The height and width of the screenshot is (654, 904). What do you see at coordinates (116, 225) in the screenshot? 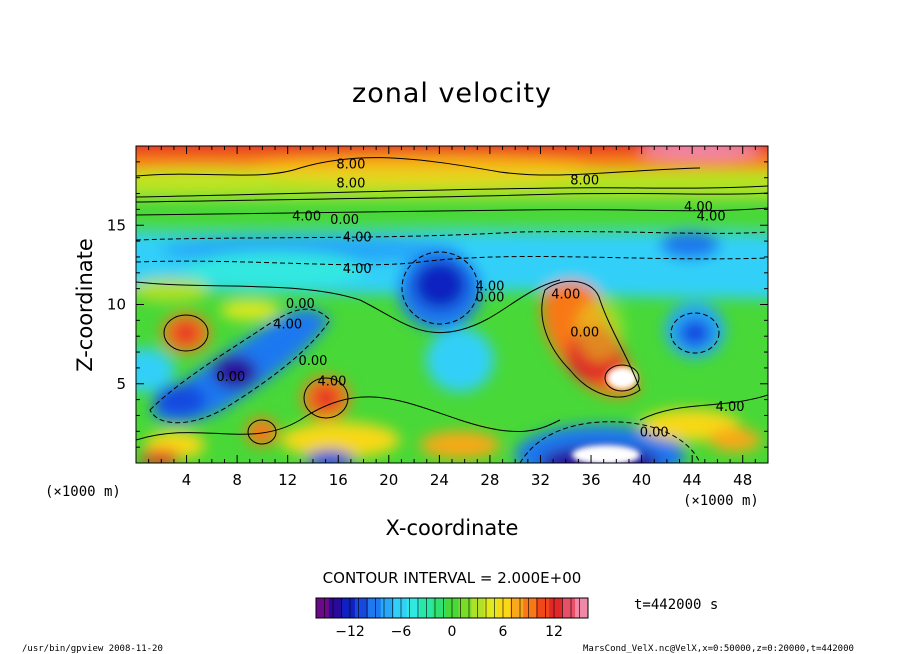
I see `y-tick-label: 15` at bounding box center [116, 225].